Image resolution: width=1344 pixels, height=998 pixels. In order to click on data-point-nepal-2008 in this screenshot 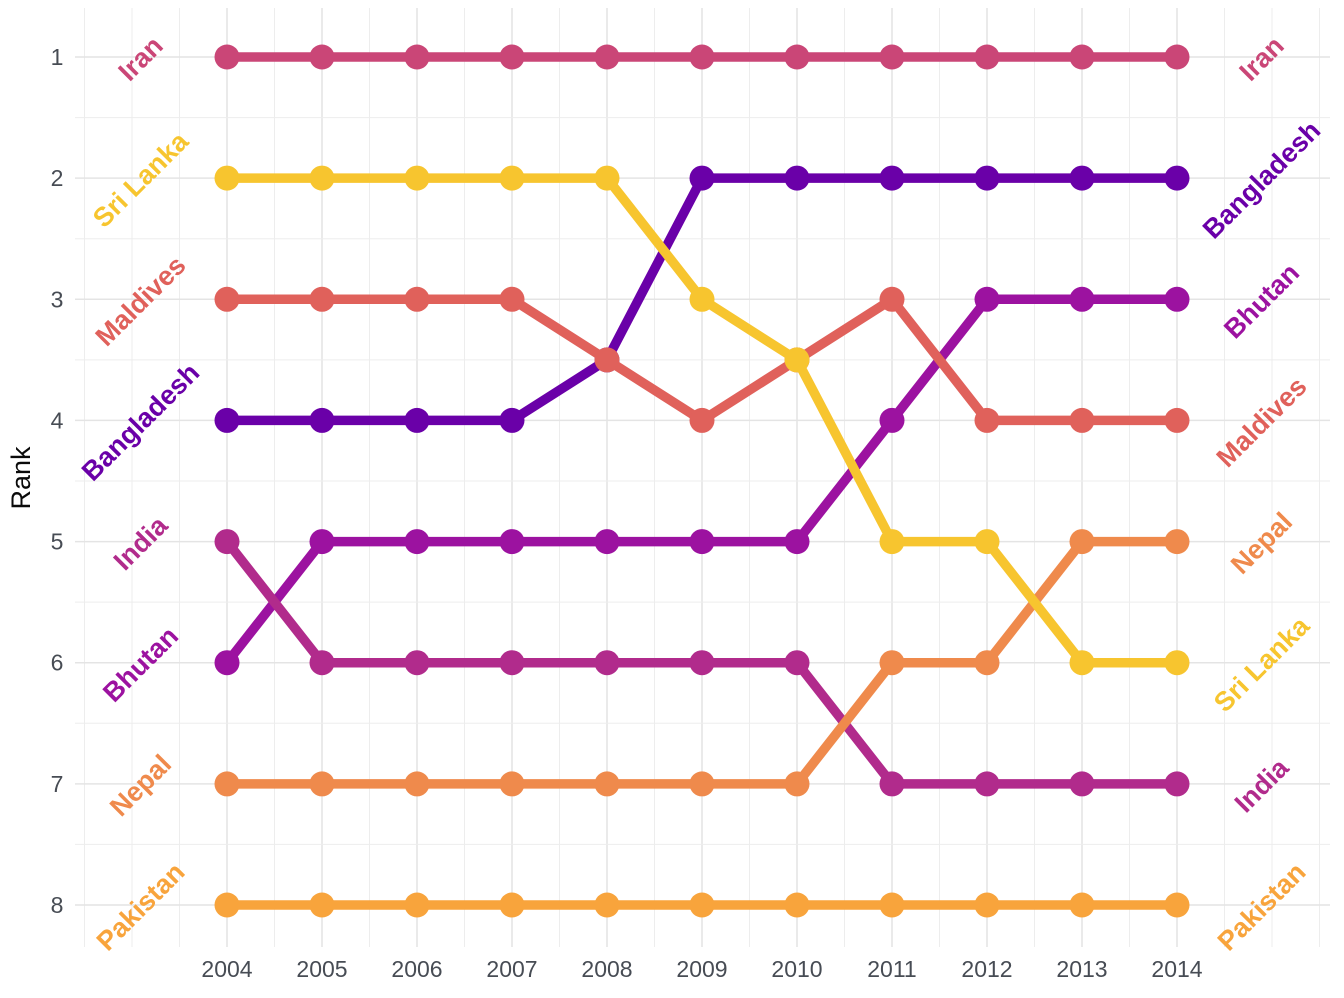, I will do `click(607, 784)`.